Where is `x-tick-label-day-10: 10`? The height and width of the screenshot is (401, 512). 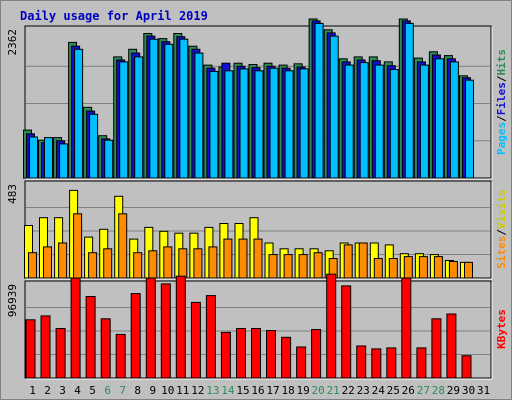
x-tick-label-day-10: 10 is located at coordinates (167, 390).